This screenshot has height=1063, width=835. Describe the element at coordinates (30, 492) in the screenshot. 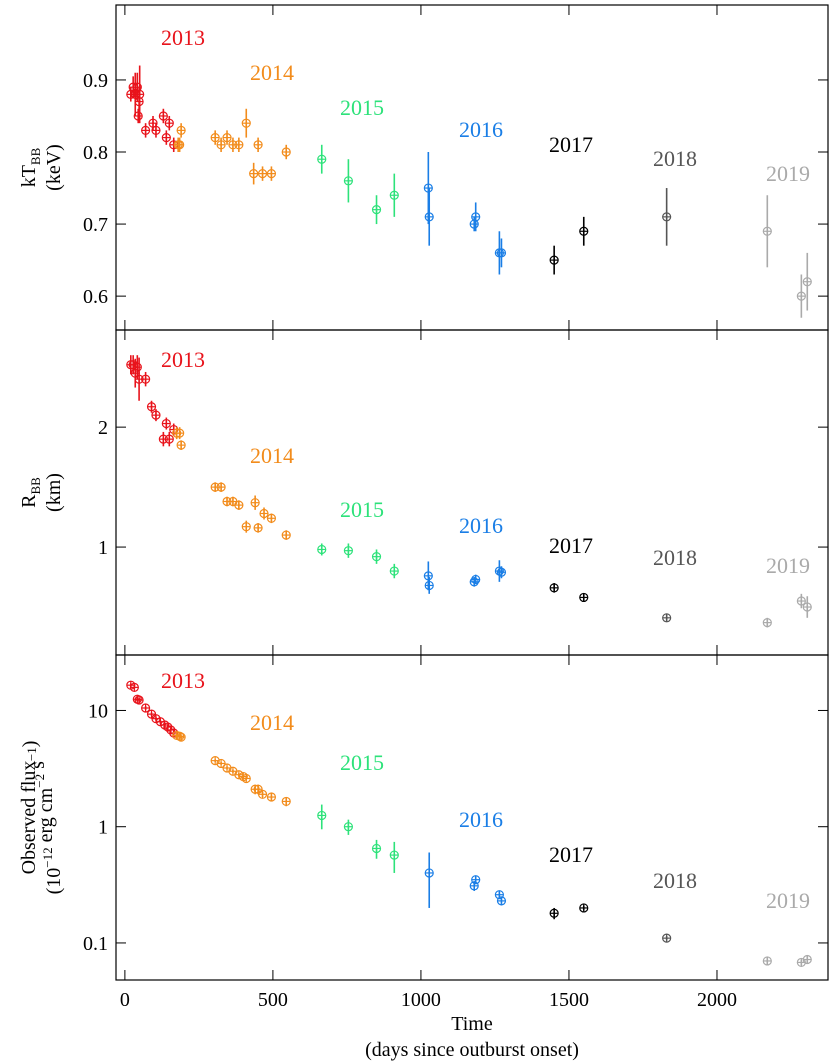

I see `y-axis-label: RBB` at that location.